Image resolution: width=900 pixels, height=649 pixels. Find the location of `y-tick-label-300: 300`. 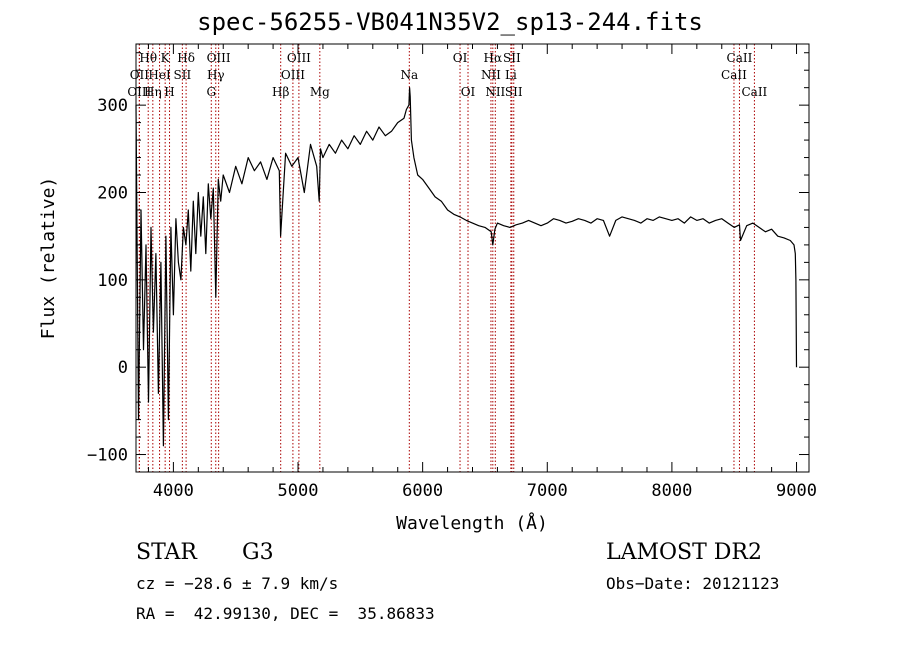

y-tick-label-300: 300 is located at coordinates (112, 106).